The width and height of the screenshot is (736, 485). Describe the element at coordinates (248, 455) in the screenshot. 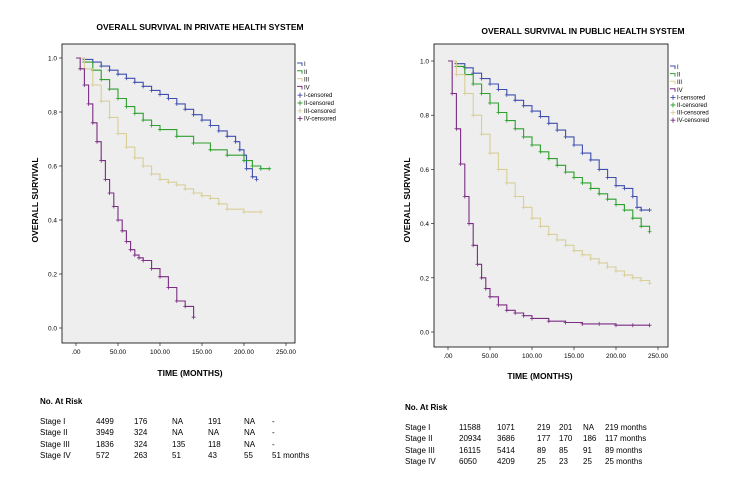

I see `risk-cell: 55` at that location.